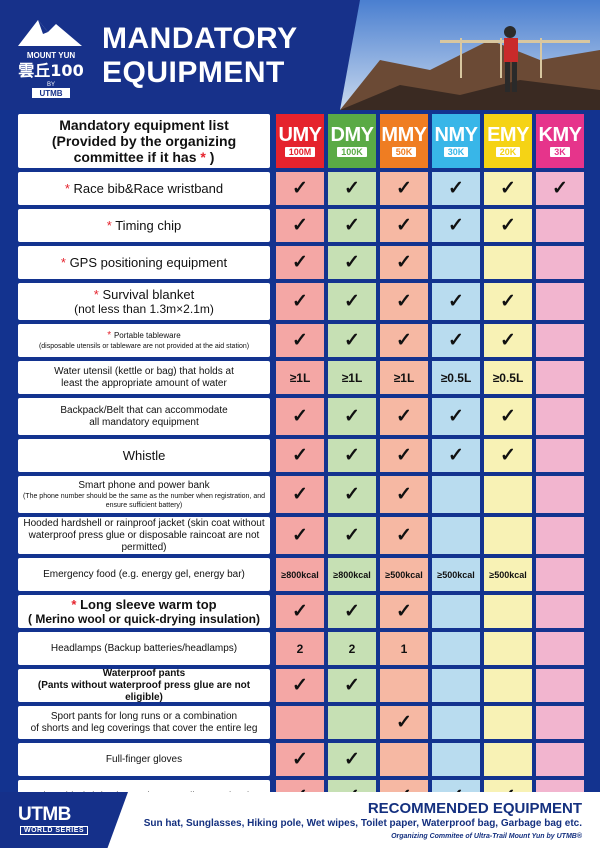 The image size is (600, 848). Describe the element at coordinates (64, 820) in the screenshot. I see `utmb-world-series-logo: UTMB WORLD SERIES` at that location.